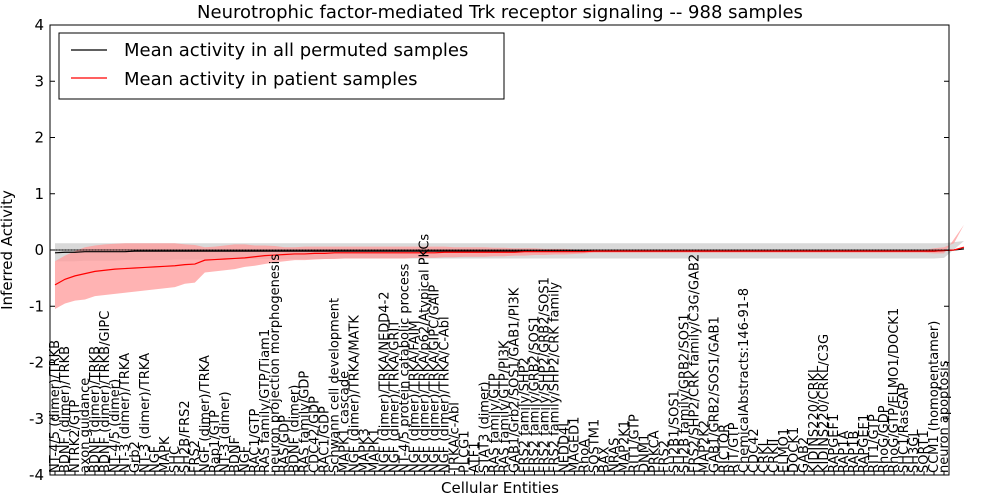 Image resolution: width=1000 pixels, height=500 pixels. I want to click on y-axis-label: Inferred Activity, so click(8, 250).